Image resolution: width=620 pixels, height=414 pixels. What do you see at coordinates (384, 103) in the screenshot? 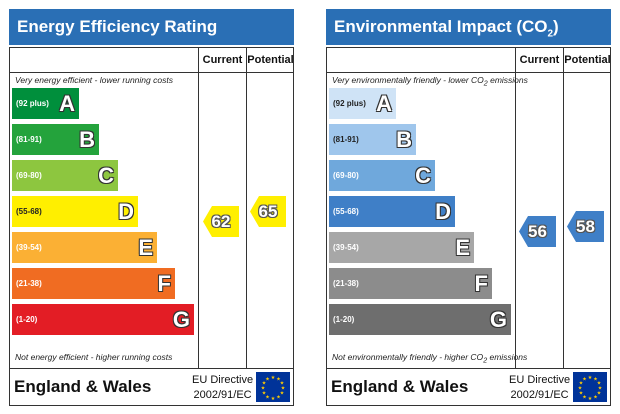
I see `band-letter: A` at bounding box center [384, 103].